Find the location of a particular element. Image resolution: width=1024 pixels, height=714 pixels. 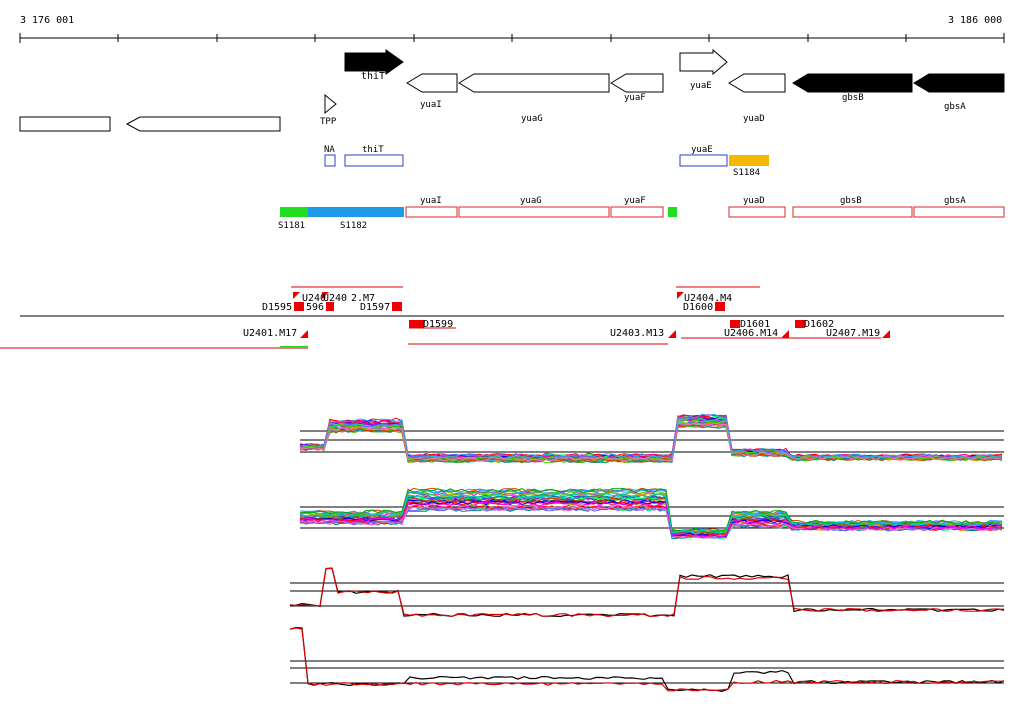

segment-yuaI is located at coordinates (431, 212).